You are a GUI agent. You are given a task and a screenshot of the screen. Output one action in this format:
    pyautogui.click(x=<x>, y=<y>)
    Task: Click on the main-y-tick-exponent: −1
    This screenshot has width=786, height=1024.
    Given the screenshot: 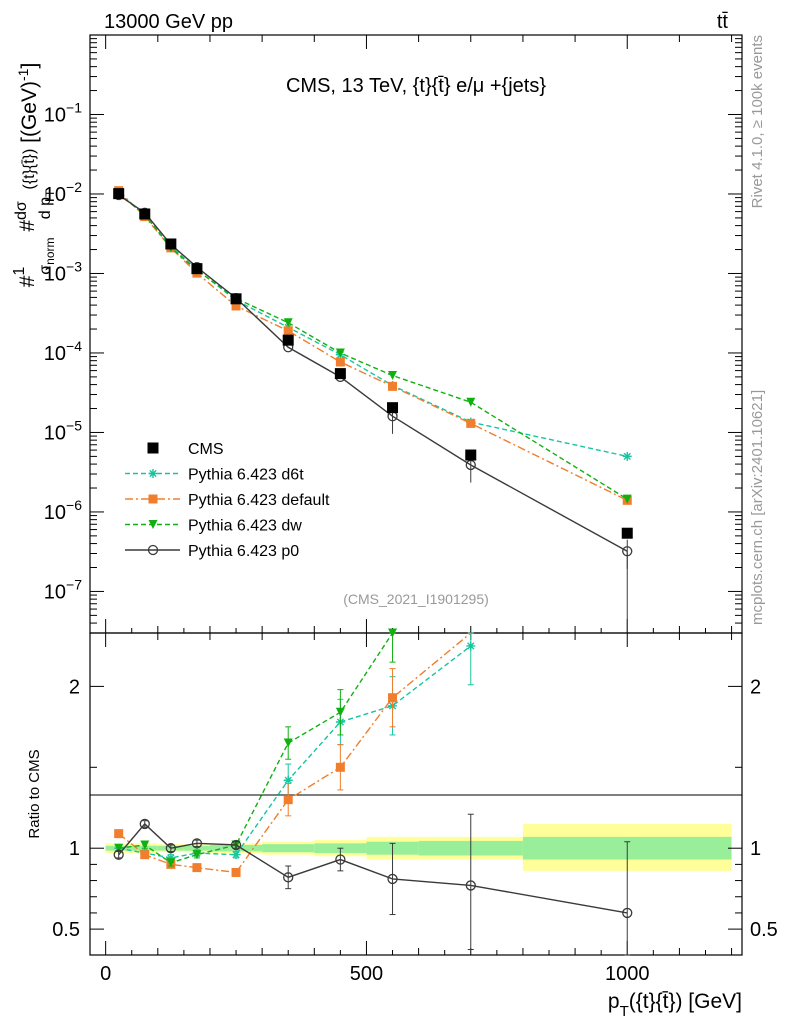 What is the action you would take?
    pyautogui.click(x=74, y=107)
    